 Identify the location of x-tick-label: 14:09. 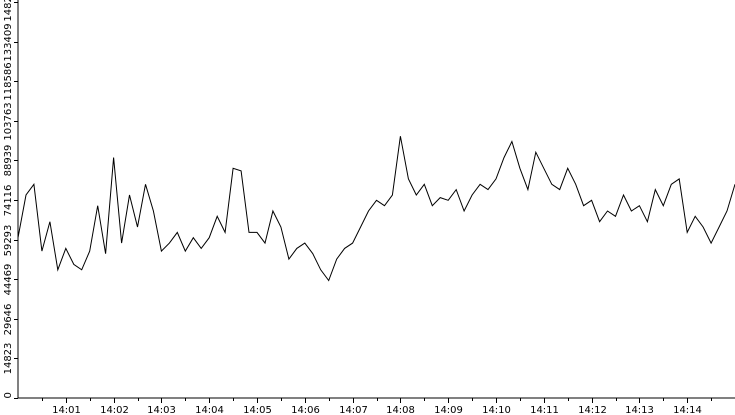
(448, 410).